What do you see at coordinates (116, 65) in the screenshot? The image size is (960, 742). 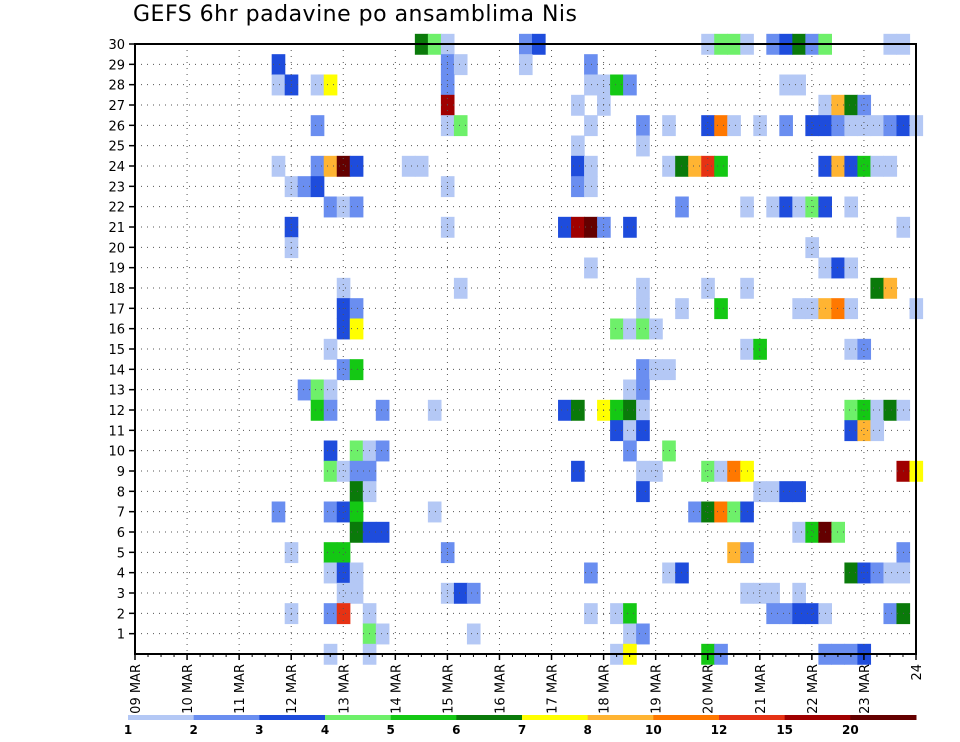 I see `y-tick-label: 29` at bounding box center [116, 65].